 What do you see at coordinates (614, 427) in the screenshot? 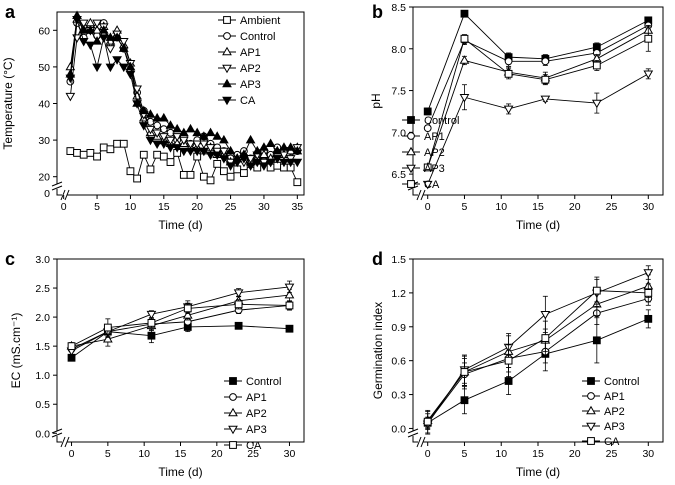
I see `legend-label: AP3` at bounding box center [614, 427].